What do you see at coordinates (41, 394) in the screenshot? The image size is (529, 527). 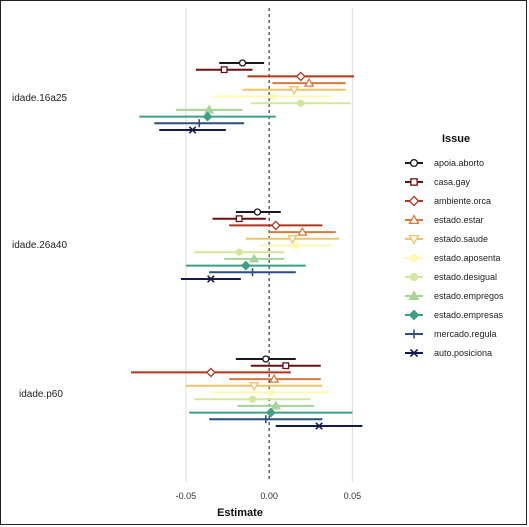 I see `y-group-label: idade.p60` at bounding box center [41, 394].